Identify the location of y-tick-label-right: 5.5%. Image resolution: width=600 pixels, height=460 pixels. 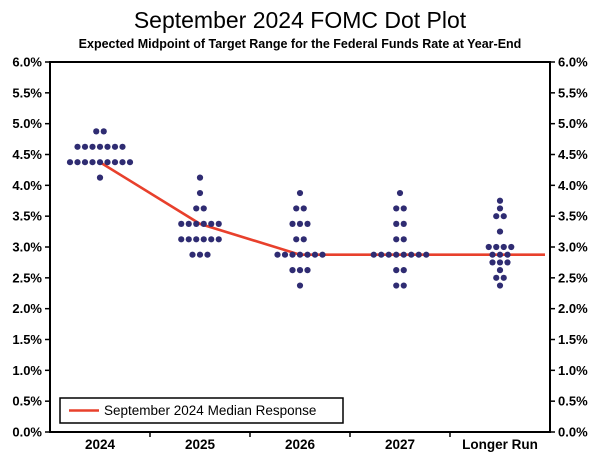
(573, 92).